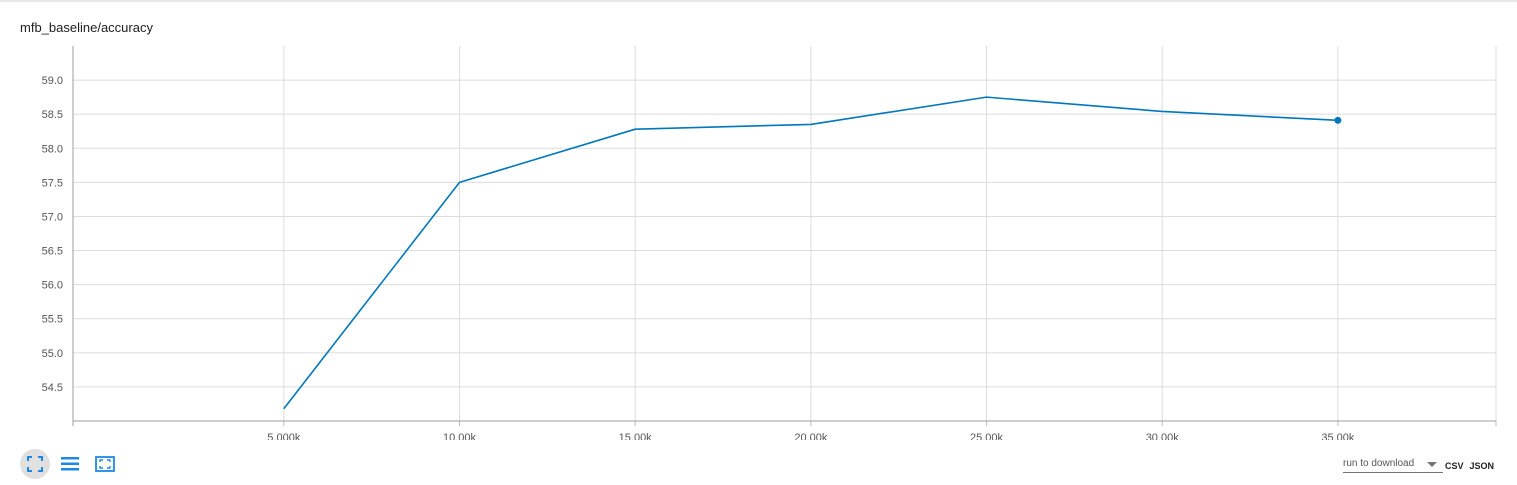 The width and height of the screenshot is (1517, 485). Describe the element at coordinates (52, 234) in the screenshot. I see `y-axis-labels: 54.5 55.0 55.5 56.0 56.5 57.0 57.5 58.0 58.5 59.0` at that location.